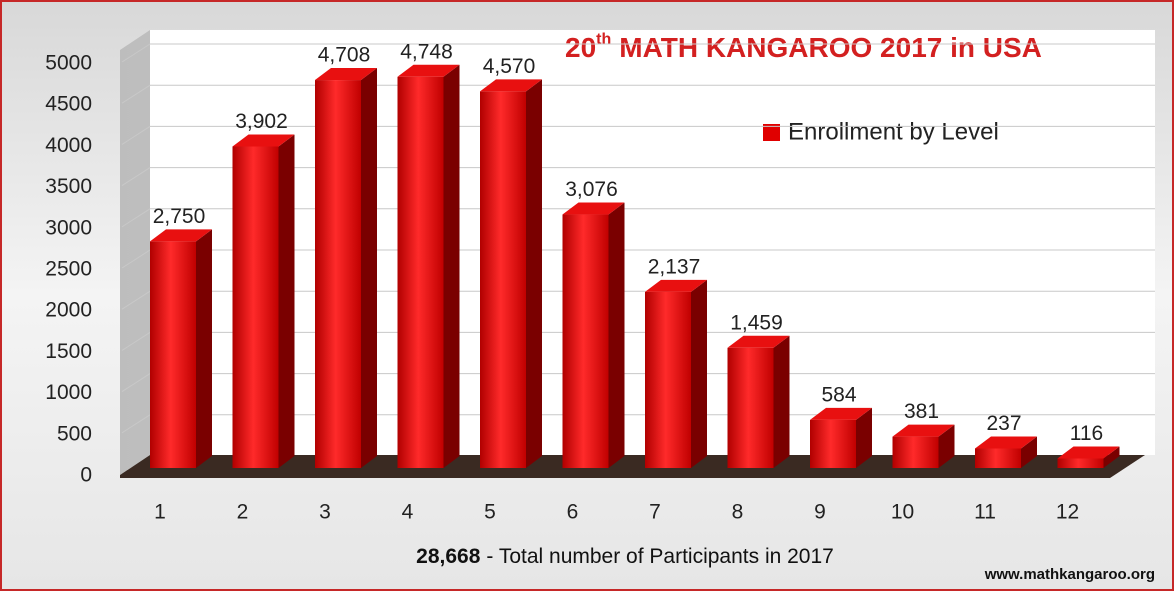  Describe the element at coordinates (68, 227) in the screenshot. I see `y-tick-label: 3000` at that location.